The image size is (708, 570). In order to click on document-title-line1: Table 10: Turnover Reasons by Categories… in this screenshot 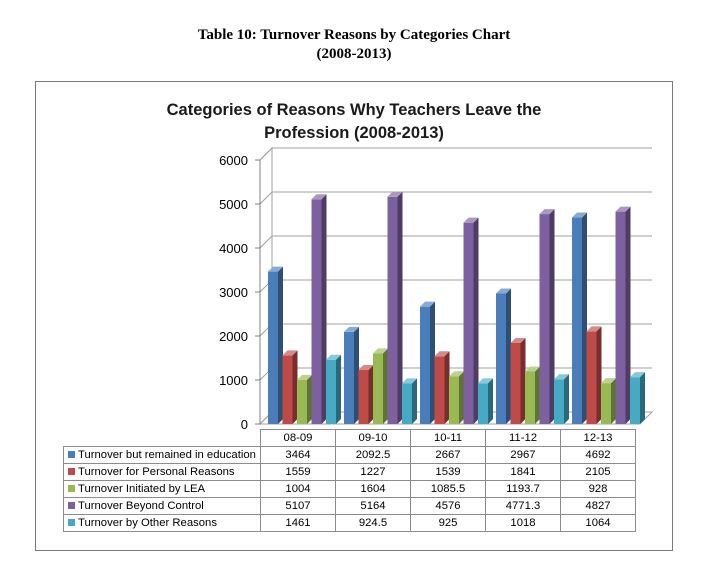, I will do `click(354, 35)`.